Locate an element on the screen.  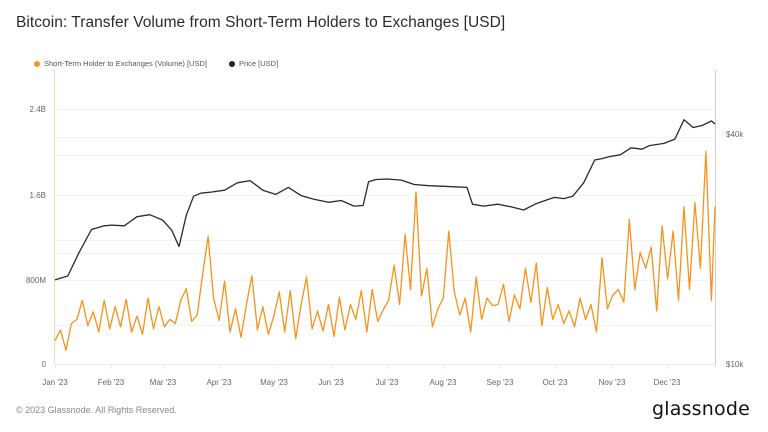
svg-text: Sep '23 is located at coordinates (500, 382).